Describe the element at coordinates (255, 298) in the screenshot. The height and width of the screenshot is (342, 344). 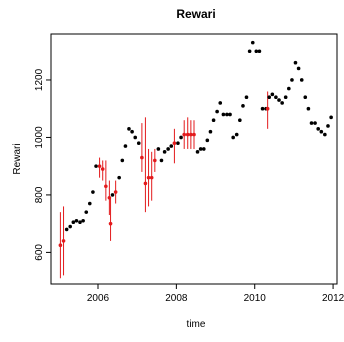
I see `x-tick-label: 2010` at that location.